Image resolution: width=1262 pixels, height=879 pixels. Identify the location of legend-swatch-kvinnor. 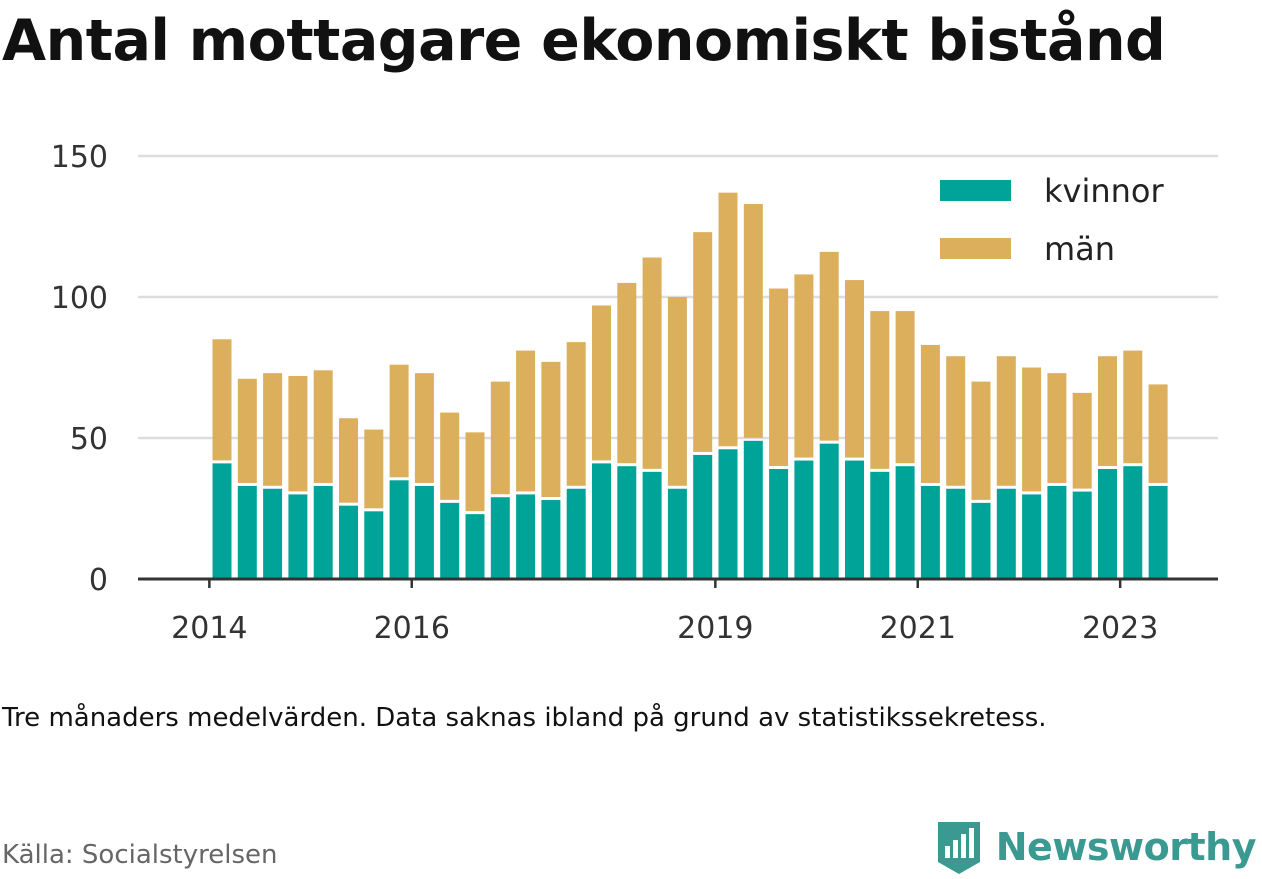
(975, 190).